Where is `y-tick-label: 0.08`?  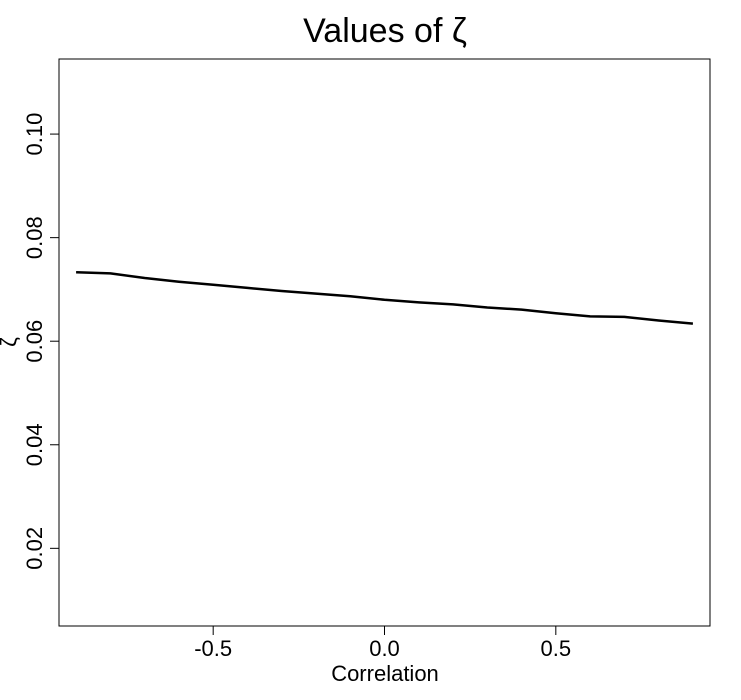
y-tick-label: 0.08 is located at coordinates (34, 237).